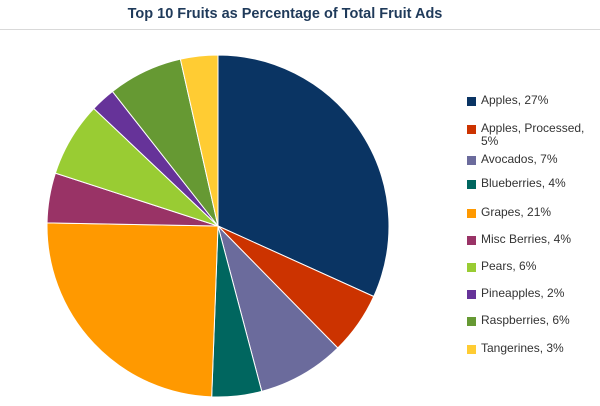  What do you see at coordinates (533, 134) in the screenshot?
I see `legend-label: Apples, Processed, 5%` at bounding box center [533, 134].